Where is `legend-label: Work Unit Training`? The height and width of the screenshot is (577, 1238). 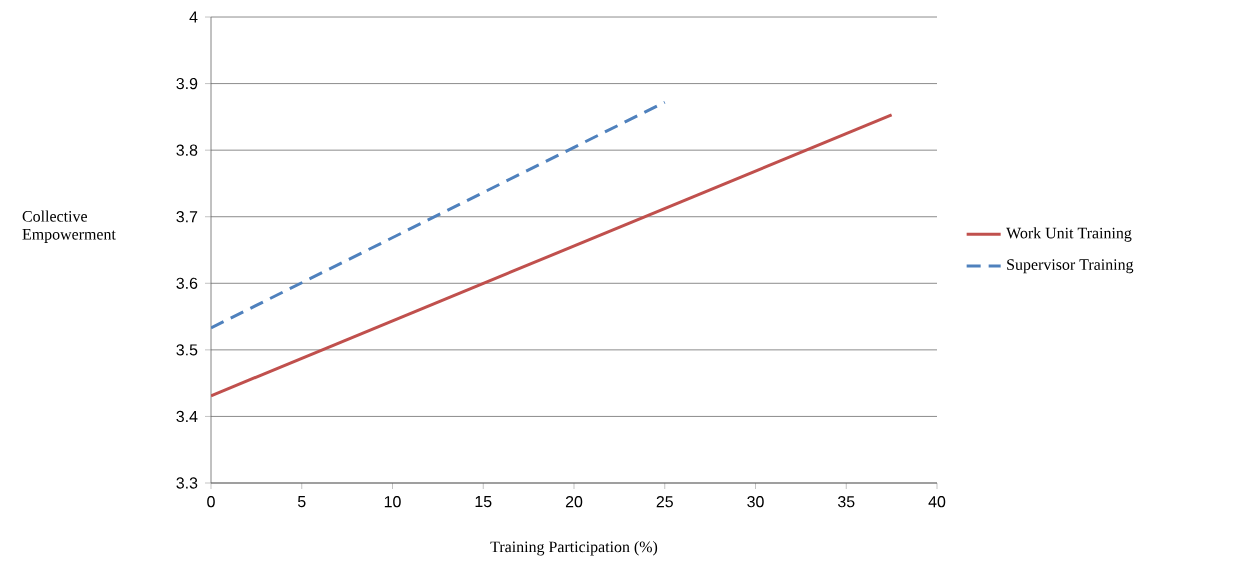 legend-label: Work Unit Training is located at coordinates (1069, 234).